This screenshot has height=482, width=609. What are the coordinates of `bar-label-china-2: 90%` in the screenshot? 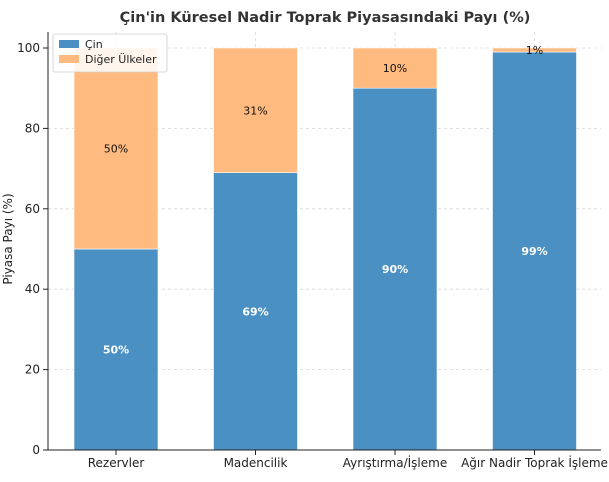 It's located at (395, 269).